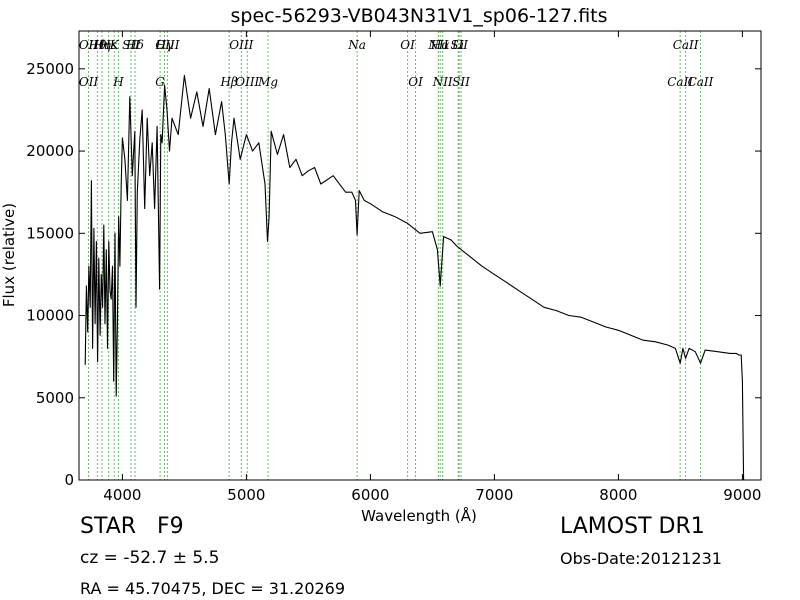  I want to click on object-type: STAR, so click(108, 526).